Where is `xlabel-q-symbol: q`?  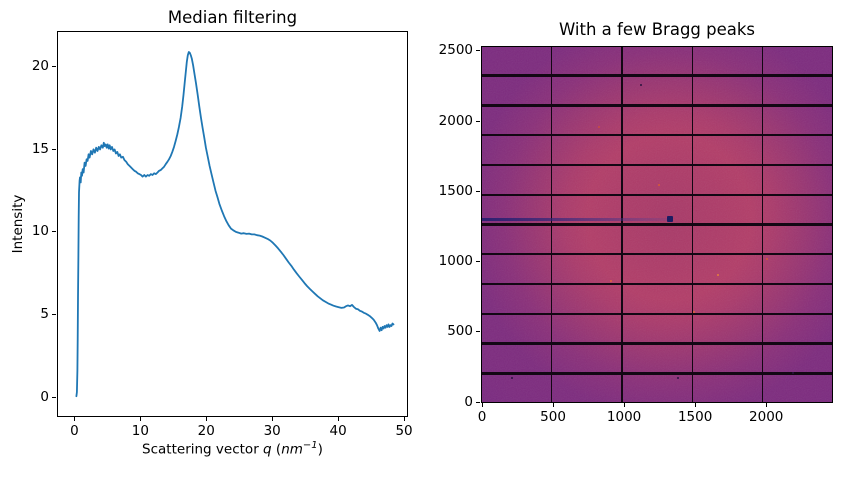
xlabel-q-symbol: q is located at coordinates (267, 449).